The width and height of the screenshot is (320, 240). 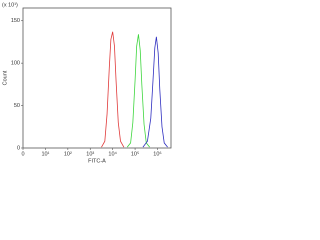 I want to click on x-tick-label: 10⁴, so click(x=112, y=153).